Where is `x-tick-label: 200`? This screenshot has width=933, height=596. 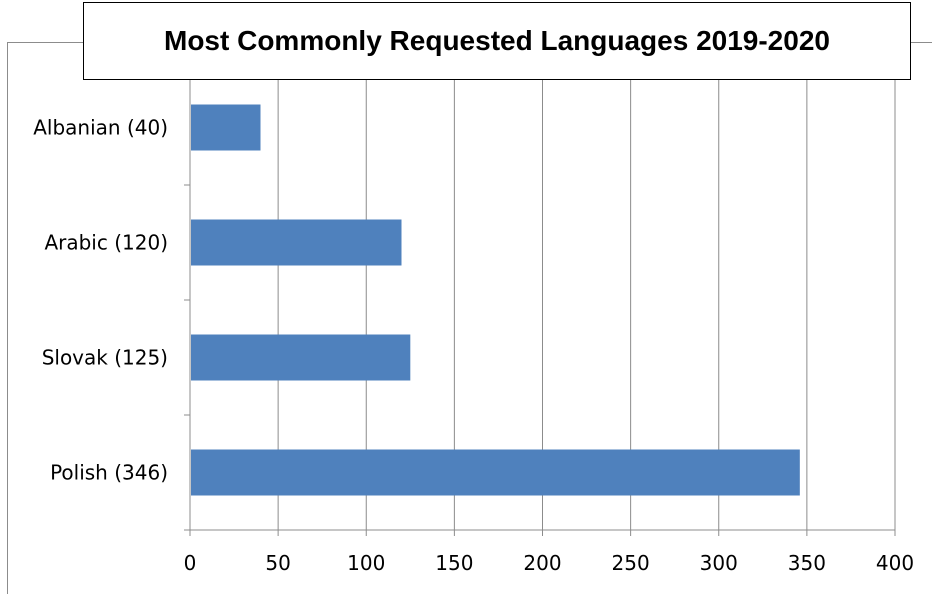
x-tick-label: 200 is located at coordinates (542, 563).